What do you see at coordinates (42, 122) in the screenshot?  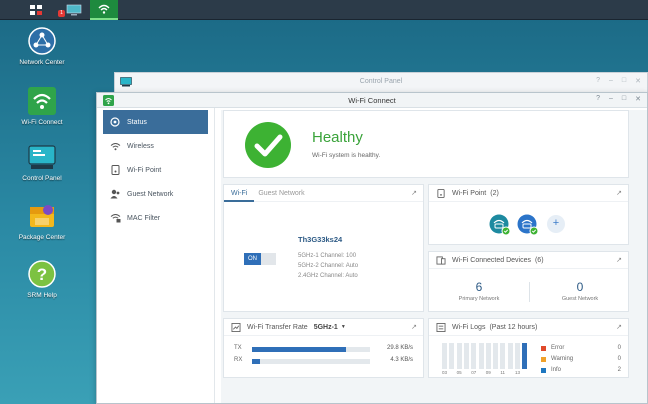 I see `desktop-icon-label: Wi-Fi Connect` at bounding box center [42, 122].